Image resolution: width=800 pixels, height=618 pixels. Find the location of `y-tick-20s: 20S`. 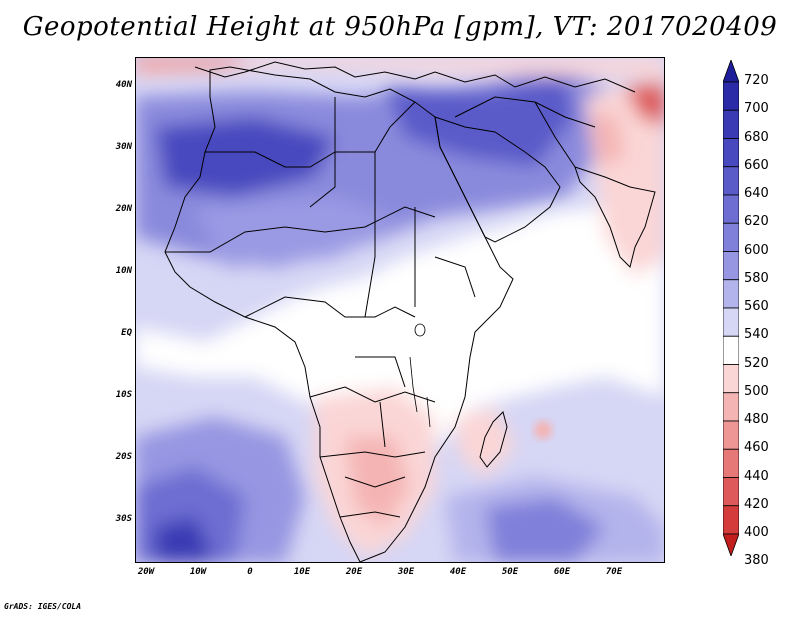

y-tick-20s: 20S is located at coordinates (123, 457).